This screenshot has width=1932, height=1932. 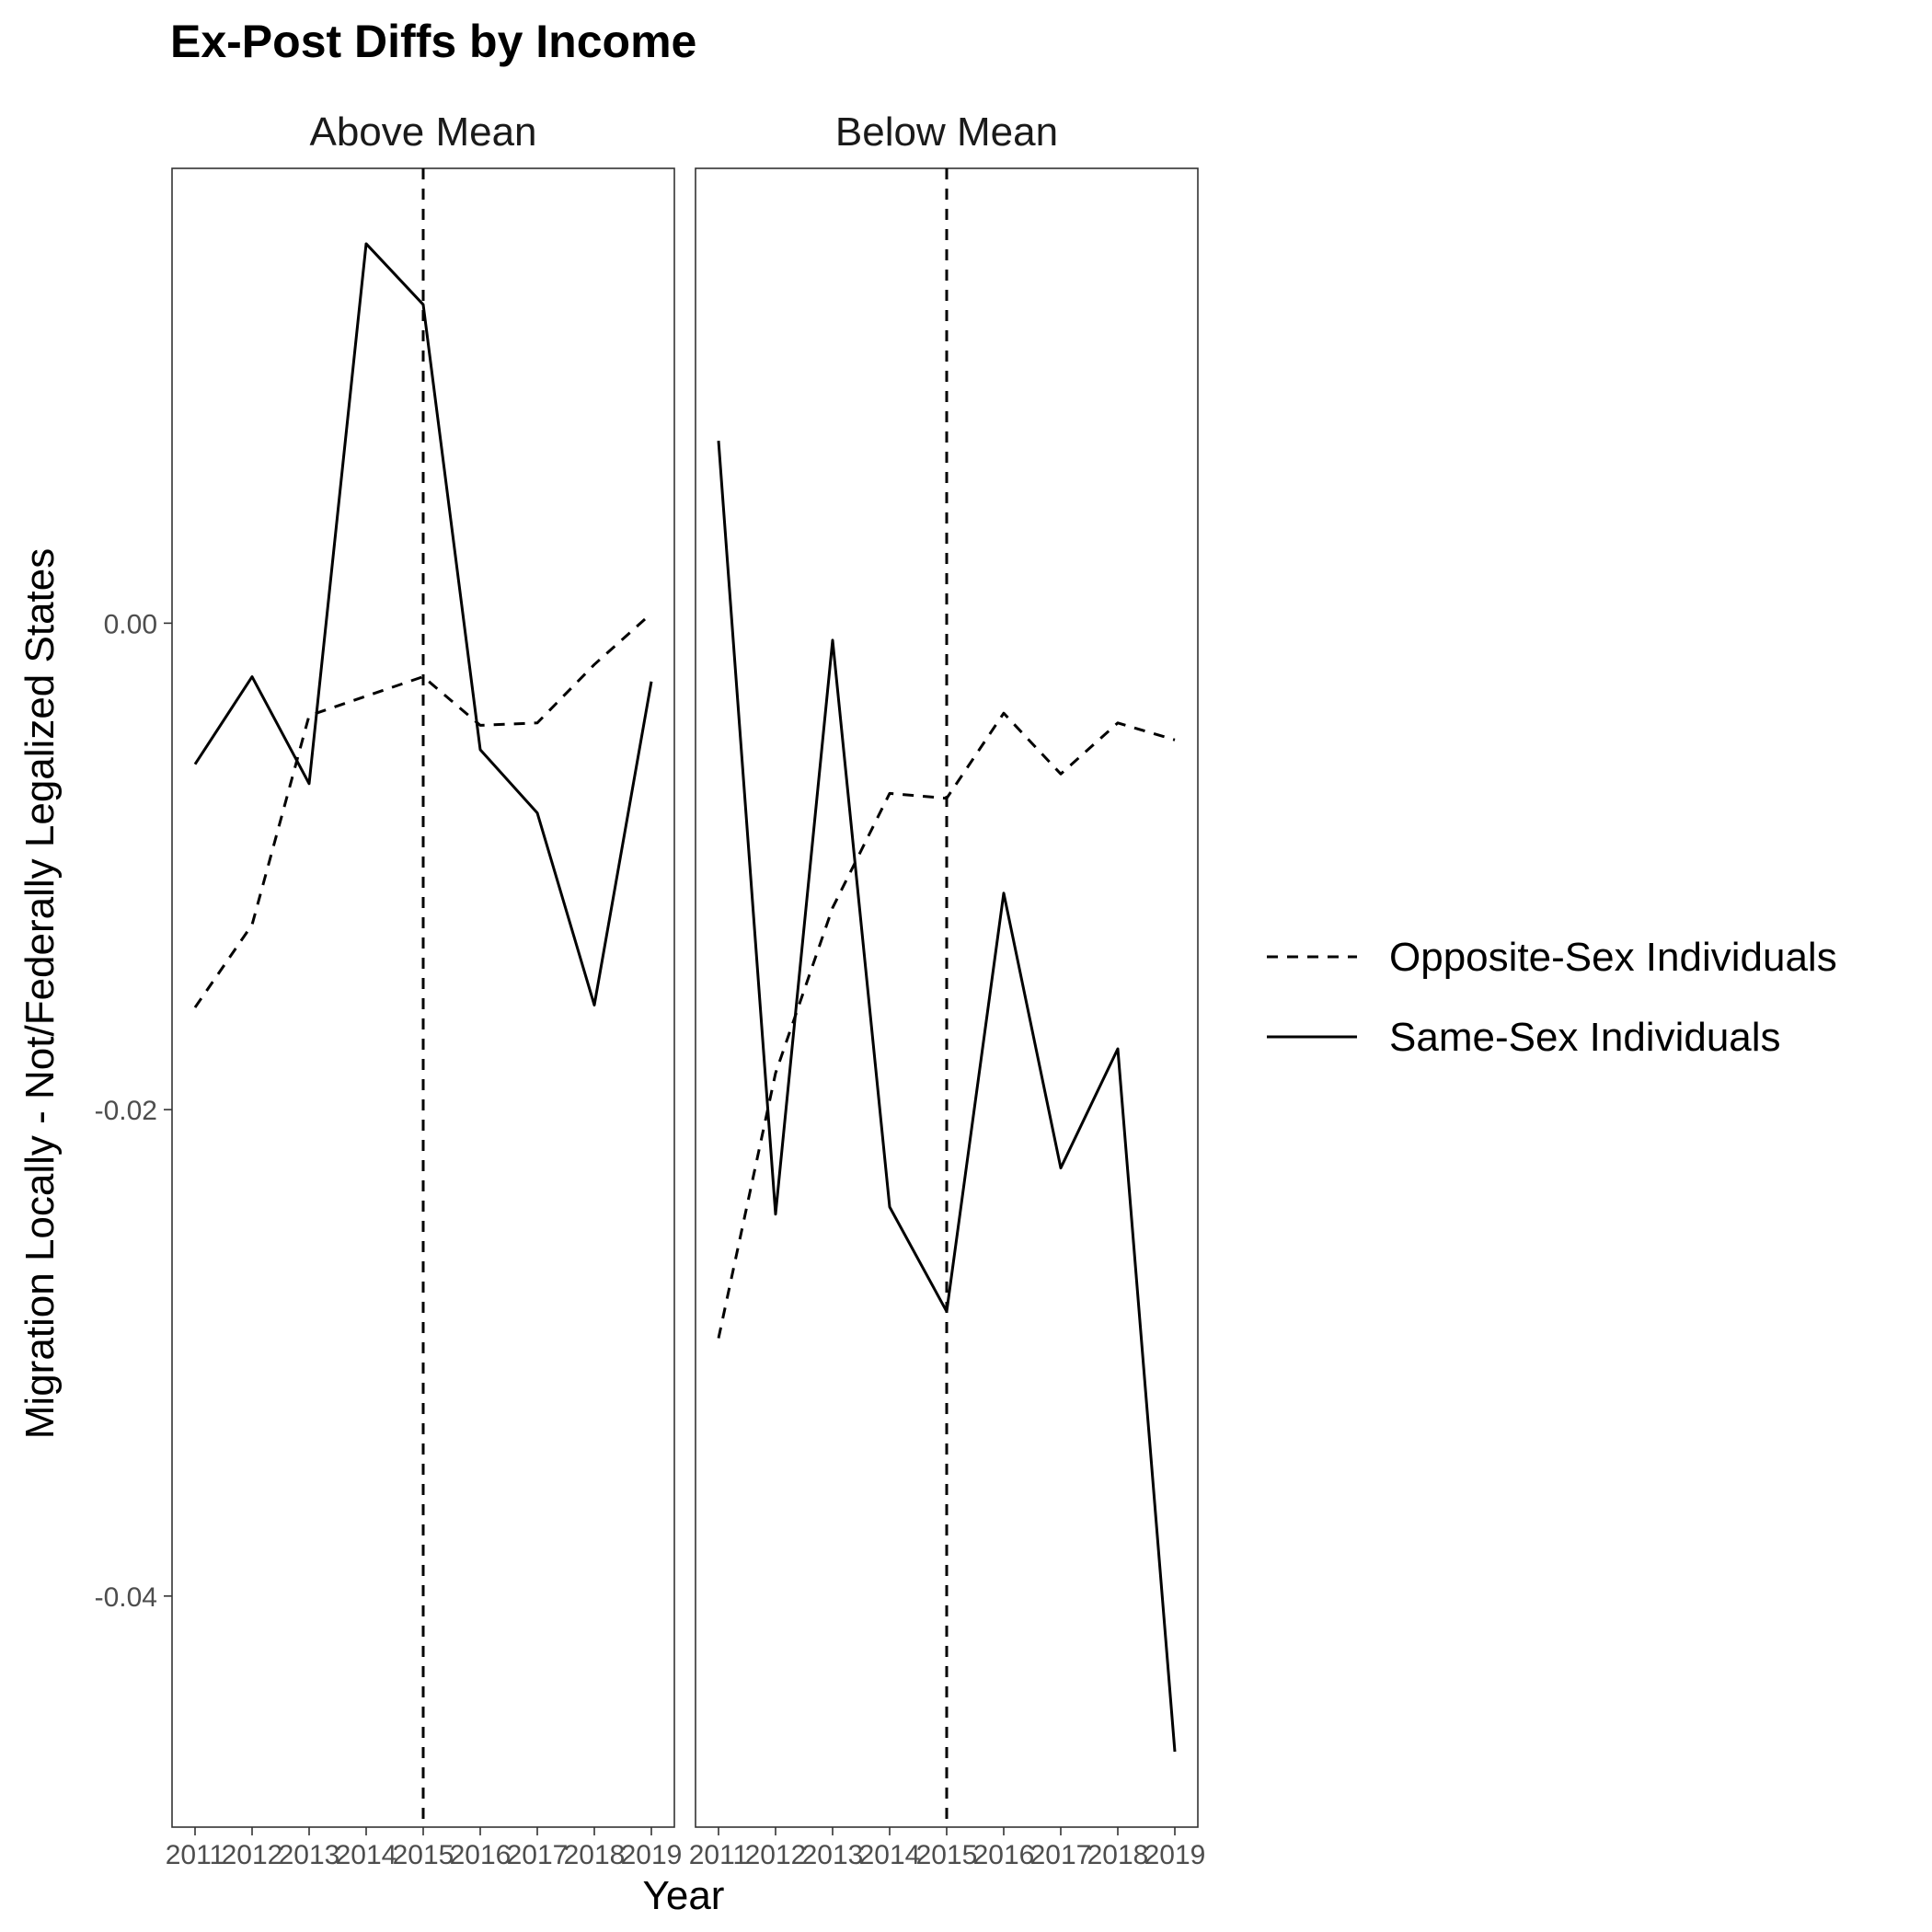 I want to click on x-axis-title: Year, so click(x=684, y=1895).